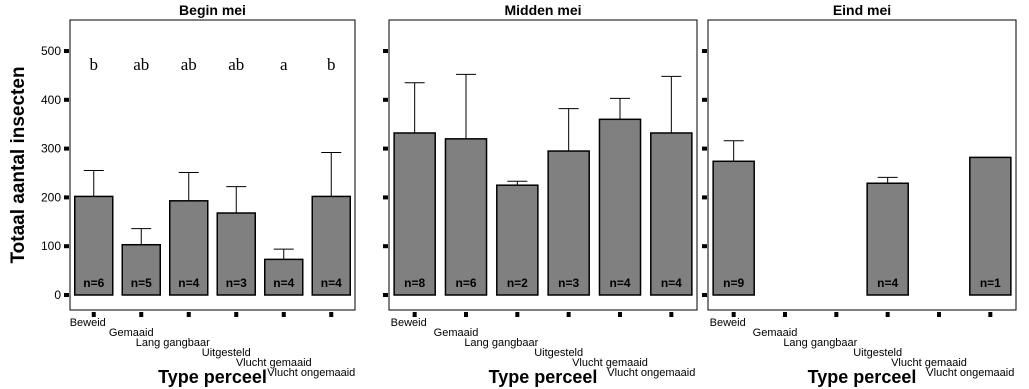 Image resolution: width=1029 pixels, height=389 pixels. I want to click on n-label: n=9, so click(733, 283).